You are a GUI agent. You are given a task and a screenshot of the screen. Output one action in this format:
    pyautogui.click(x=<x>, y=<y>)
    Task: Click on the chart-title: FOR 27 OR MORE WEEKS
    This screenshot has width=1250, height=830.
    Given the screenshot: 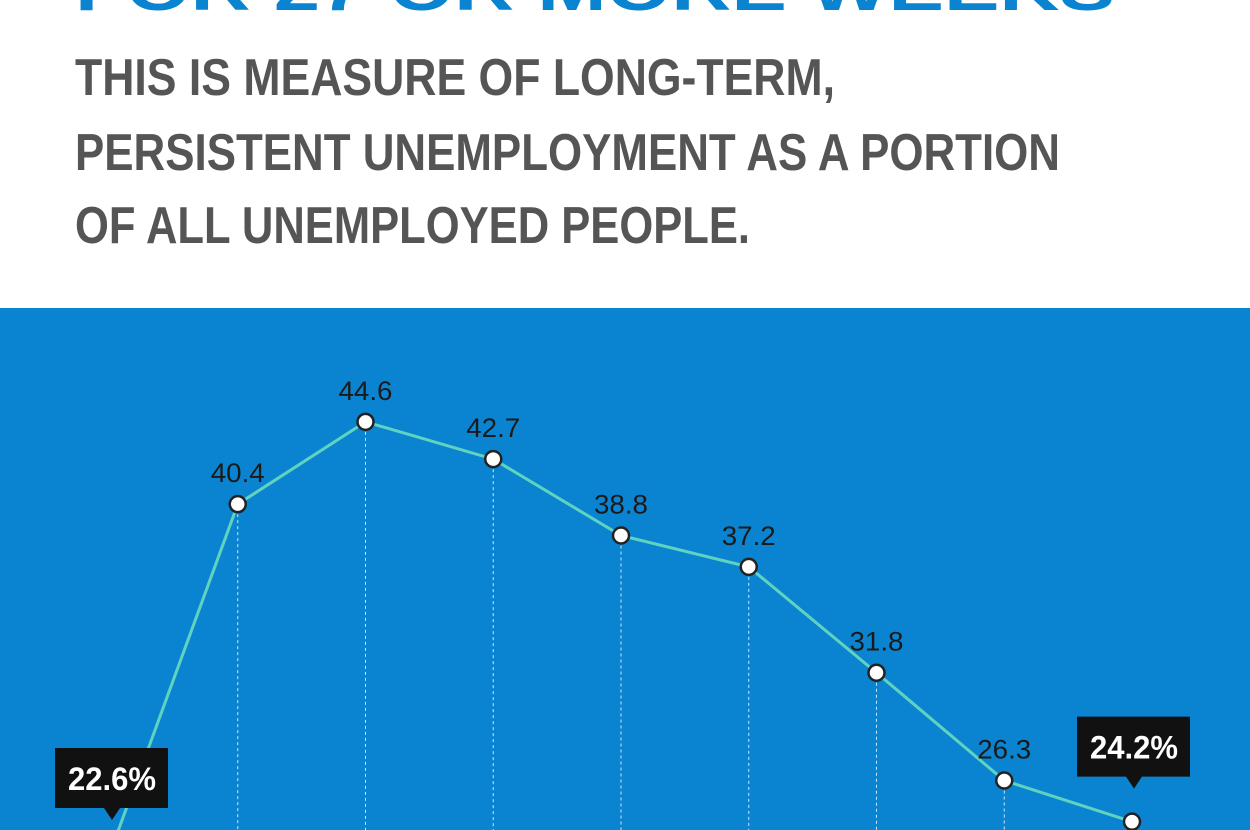 What is the action you would take?
    pyautogui.click(x=595, y=11)
    